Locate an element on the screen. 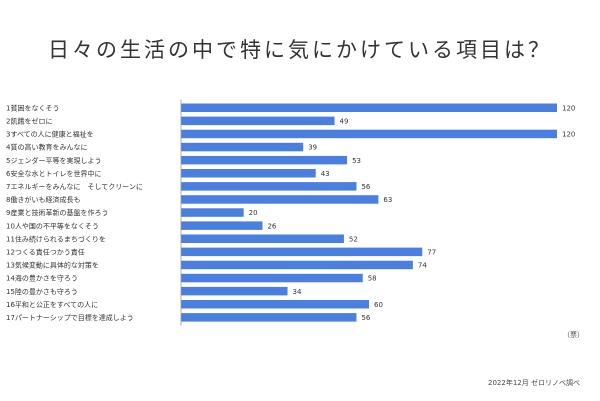  category-label: 17パートナーシップで目標を達成しよう is located at coordinates (70, 317).